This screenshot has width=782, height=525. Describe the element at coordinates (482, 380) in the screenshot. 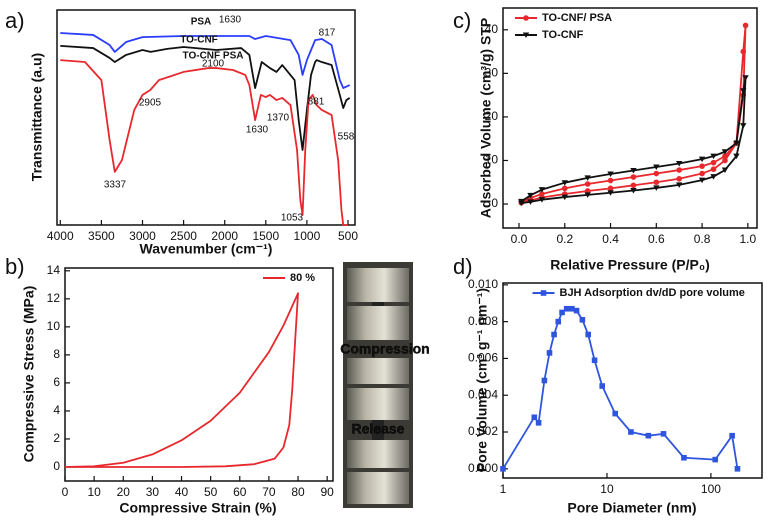

I see `y-axis-label: Pore Volume (cm³ g⁻¹ nm⁻¹)` at that location.